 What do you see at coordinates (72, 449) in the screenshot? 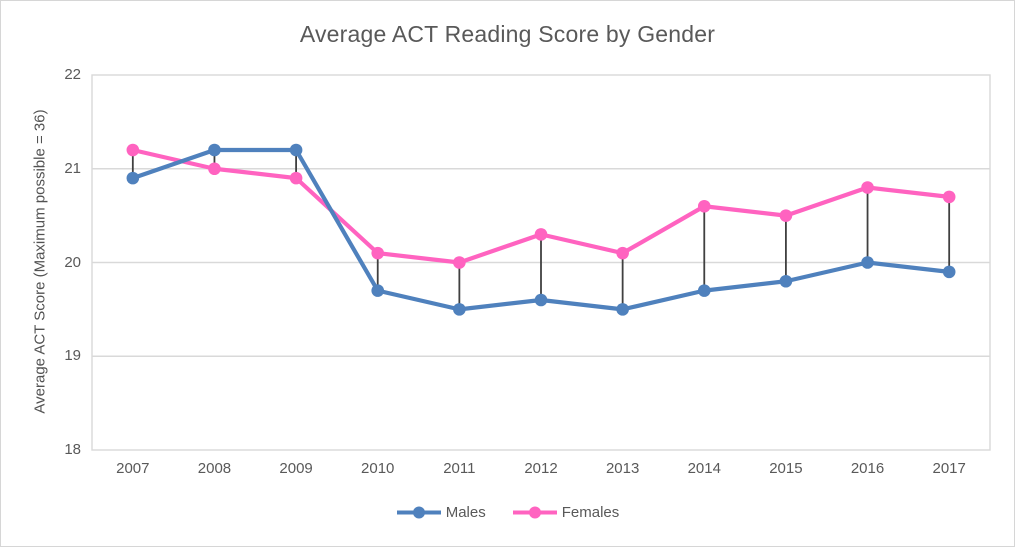
I see `y-tick-label: 18` at bounding box center [72, 449].